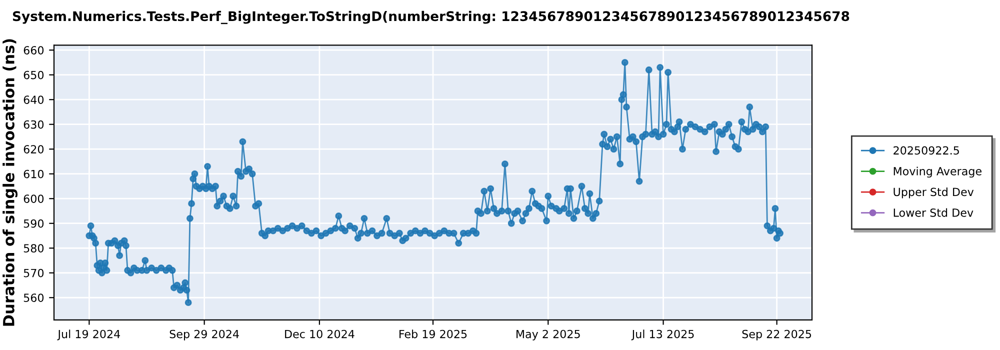  Describe the element at coordinates (548, 335) in the screenshot. I see `x-tick-label: May 2 2025` at that location.